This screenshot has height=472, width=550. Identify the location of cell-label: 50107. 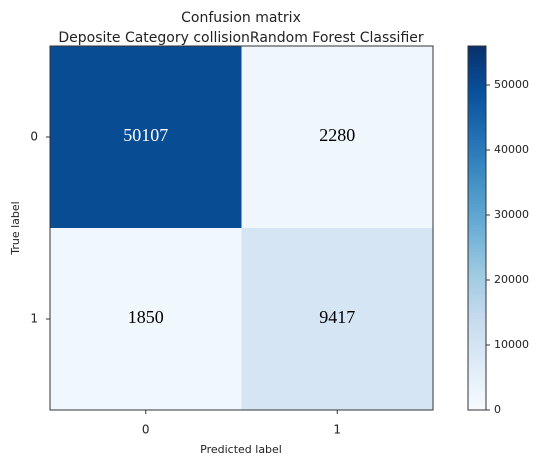
(145, 135).